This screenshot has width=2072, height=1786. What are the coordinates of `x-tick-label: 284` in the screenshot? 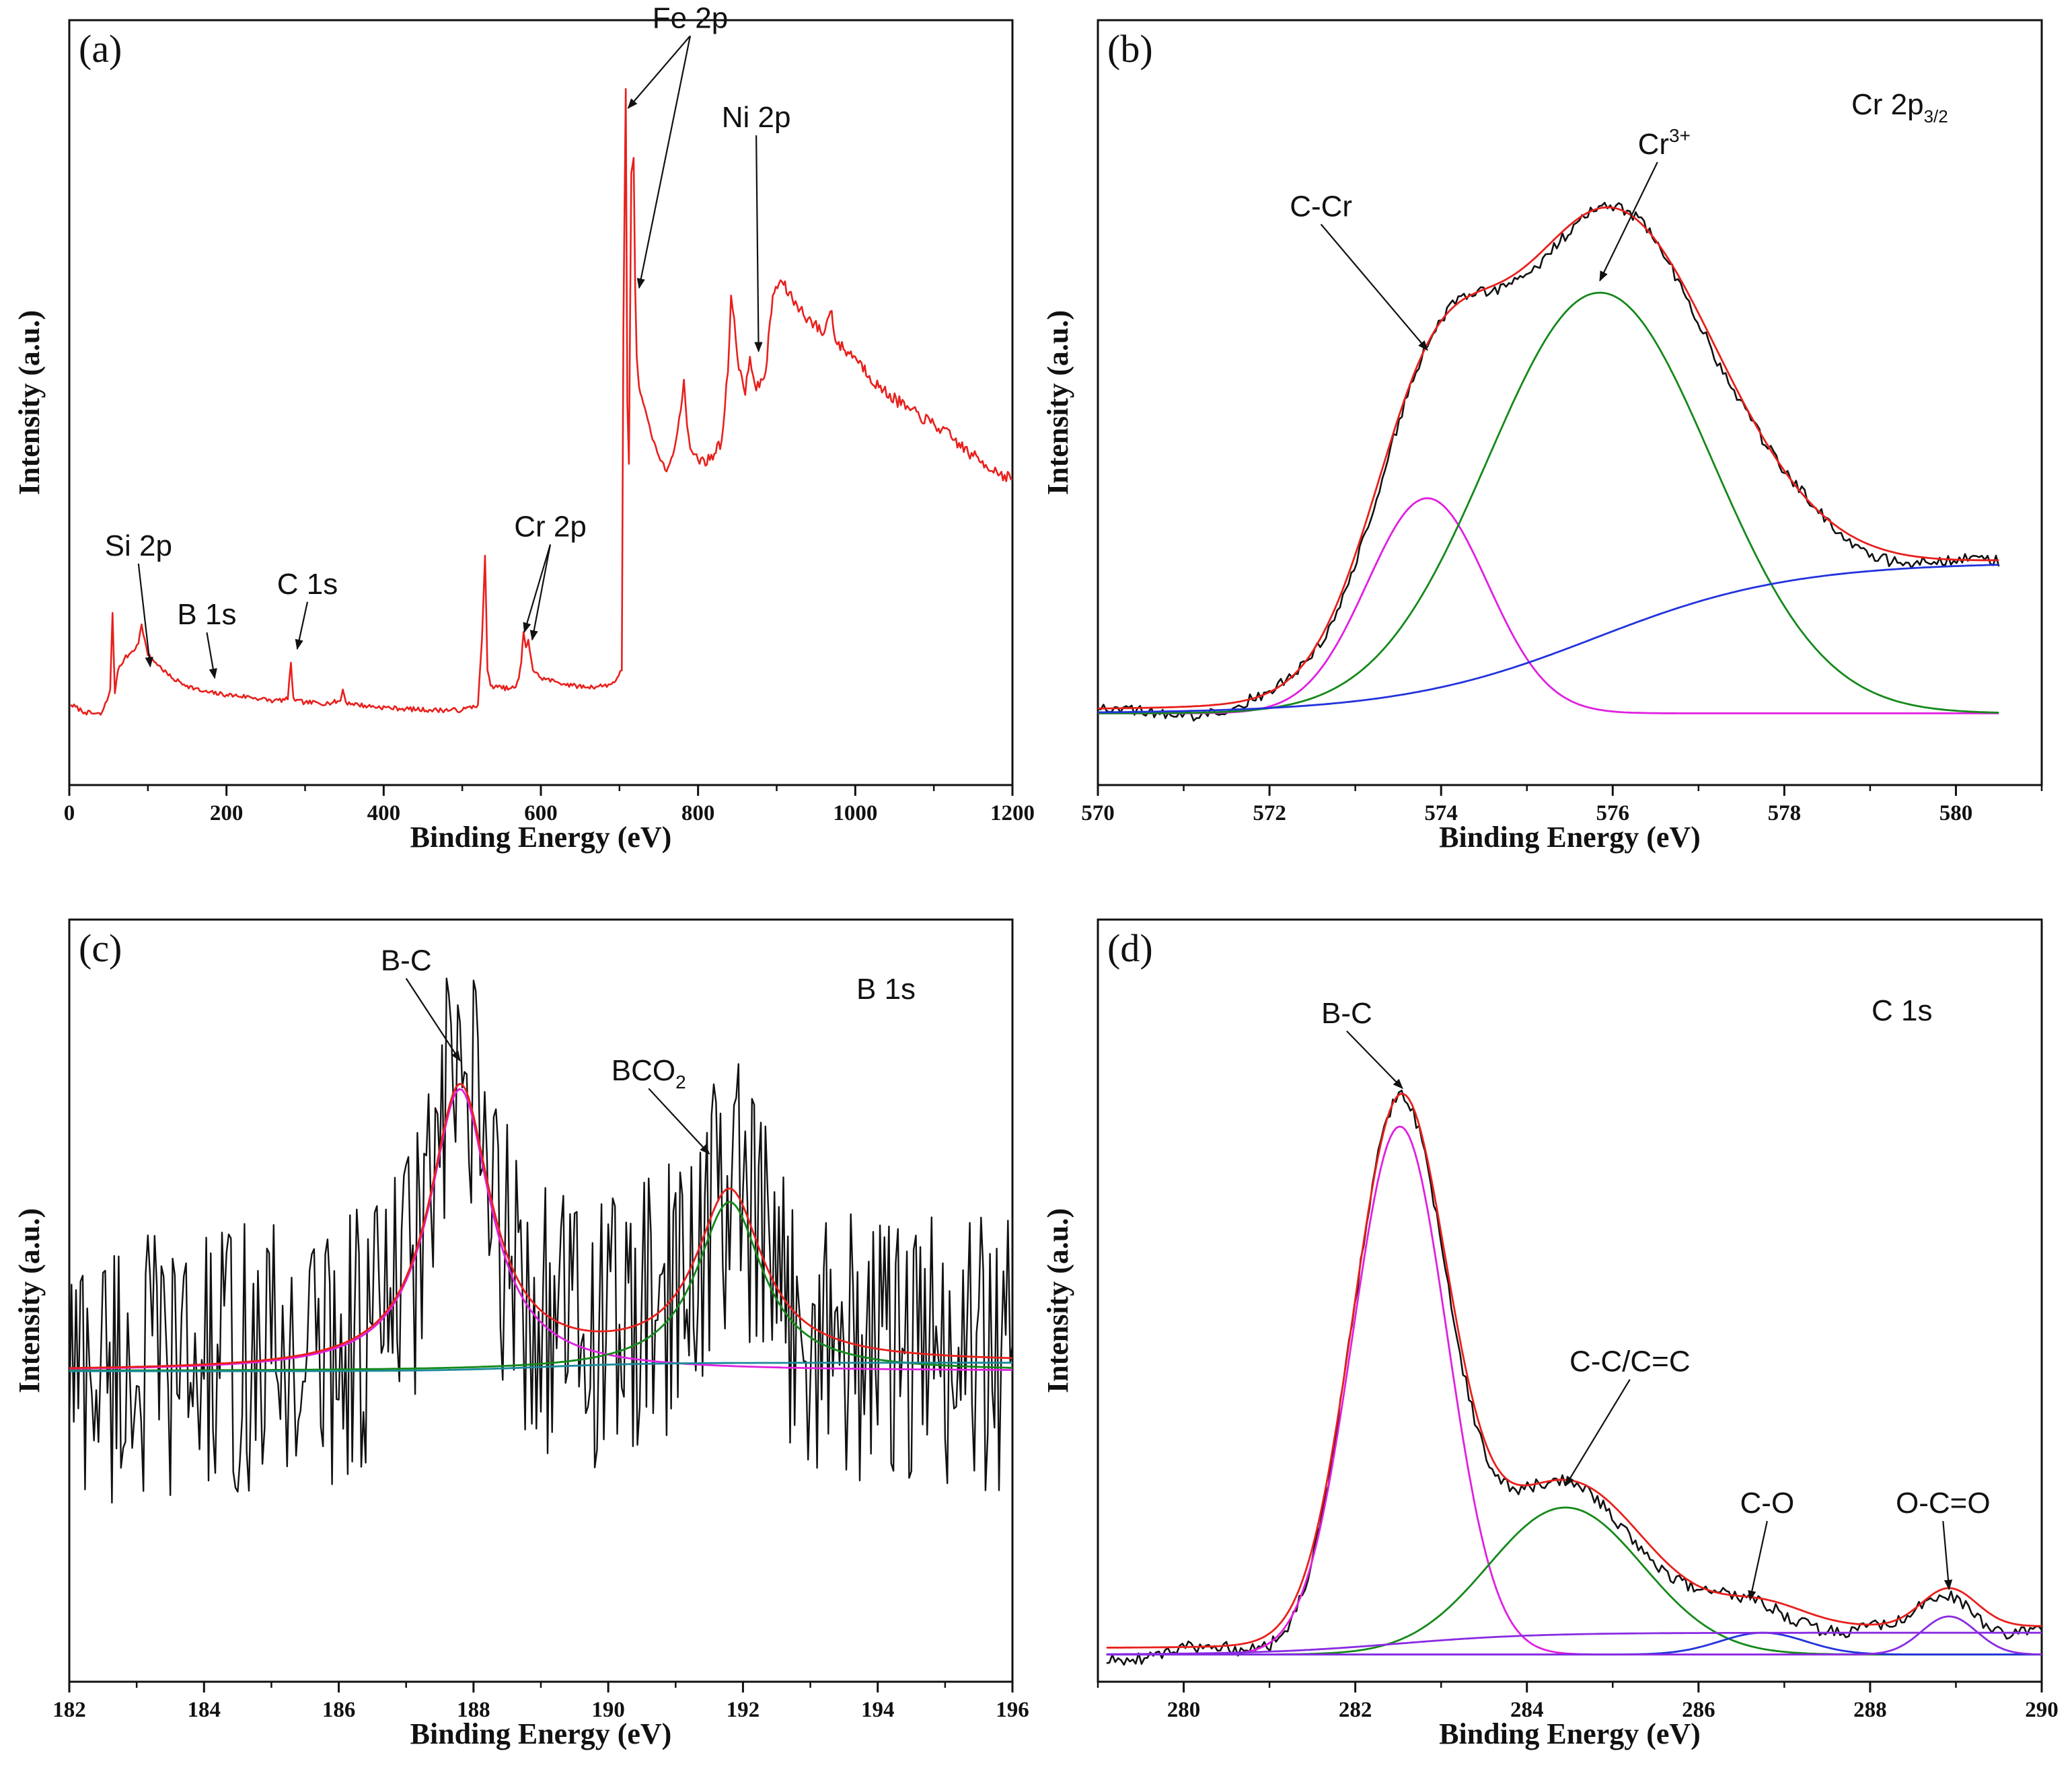 It's located at (1527, 1710).